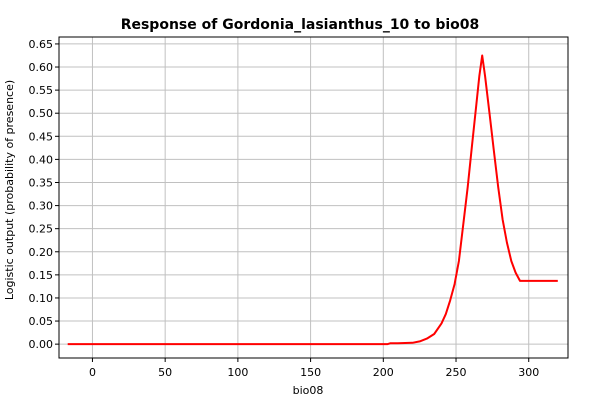 The width and height of the screenshot is (600, 404). What do you see at coordinates (165, 372) in the screenshot?
I see `x-tick-label: 50` at bounding box center [165, 372].